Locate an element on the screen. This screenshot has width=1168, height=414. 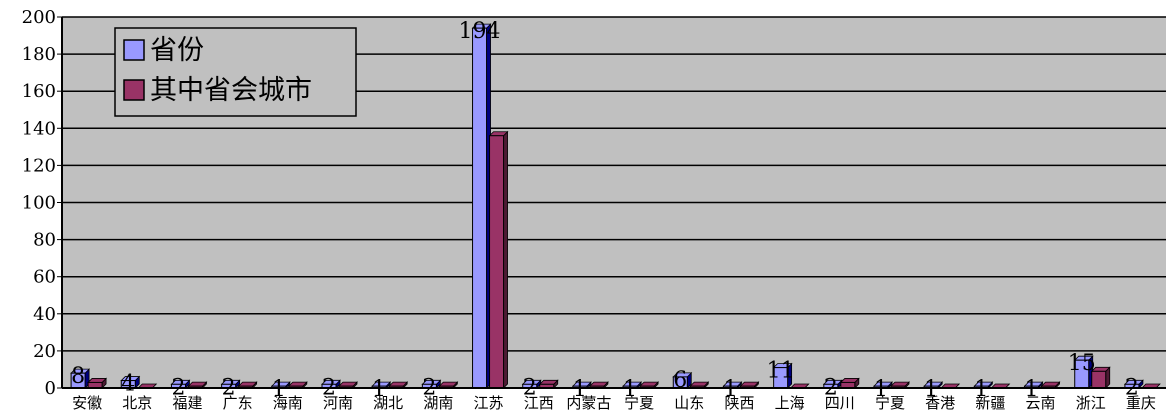
x-category-label: 湖南 is located at coordinates (438, 403).